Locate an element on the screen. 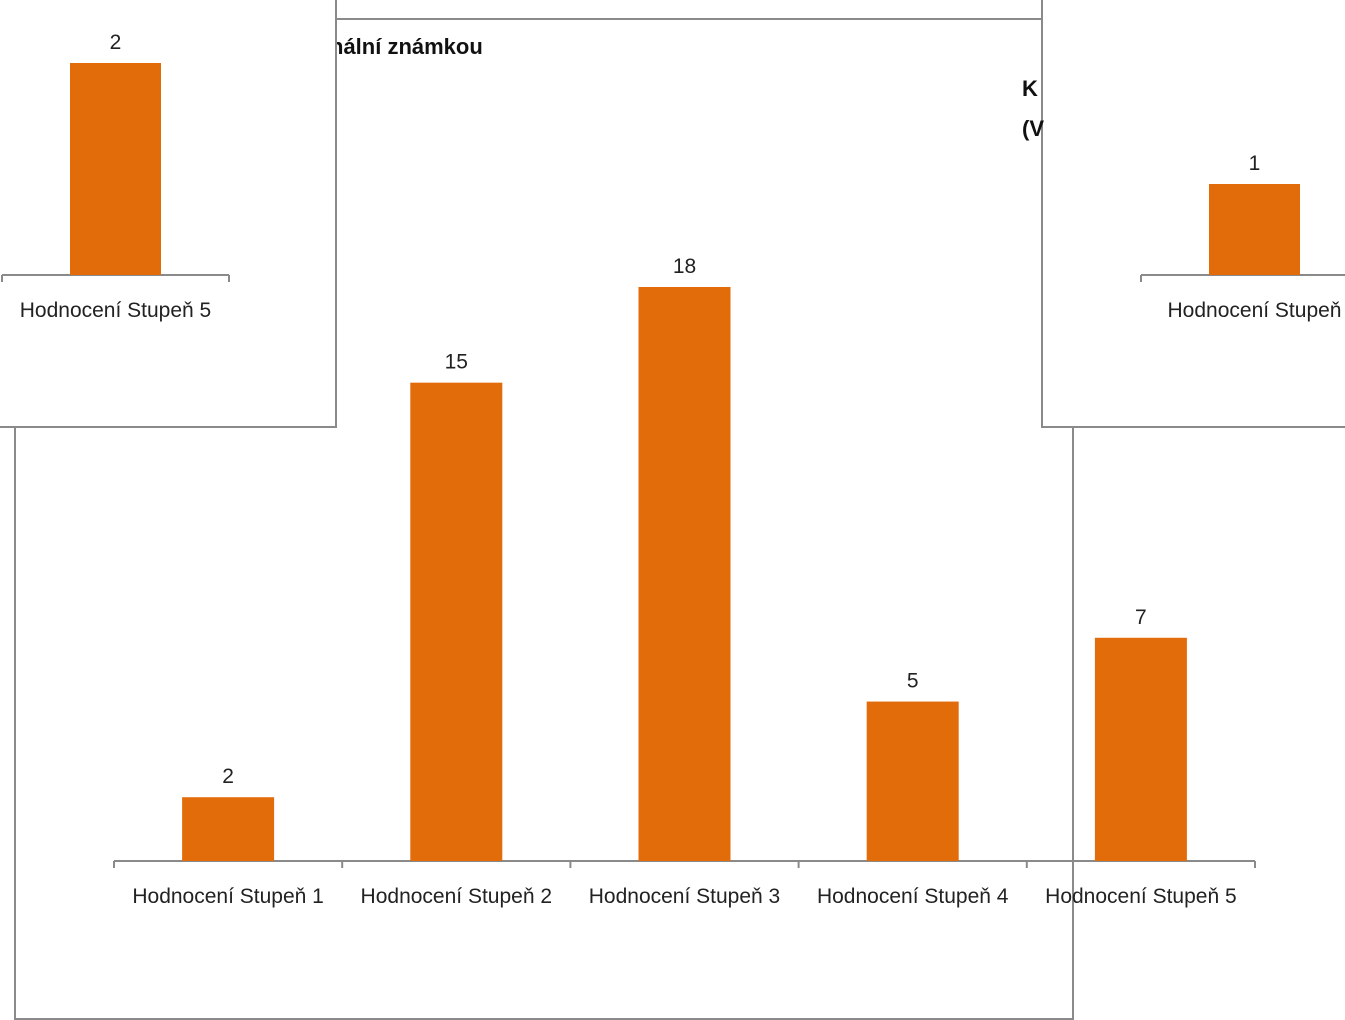 Image resolution: width=1345 pixels, height=1020 pixels. left-chart-panel is located at coordinates (168, 214).